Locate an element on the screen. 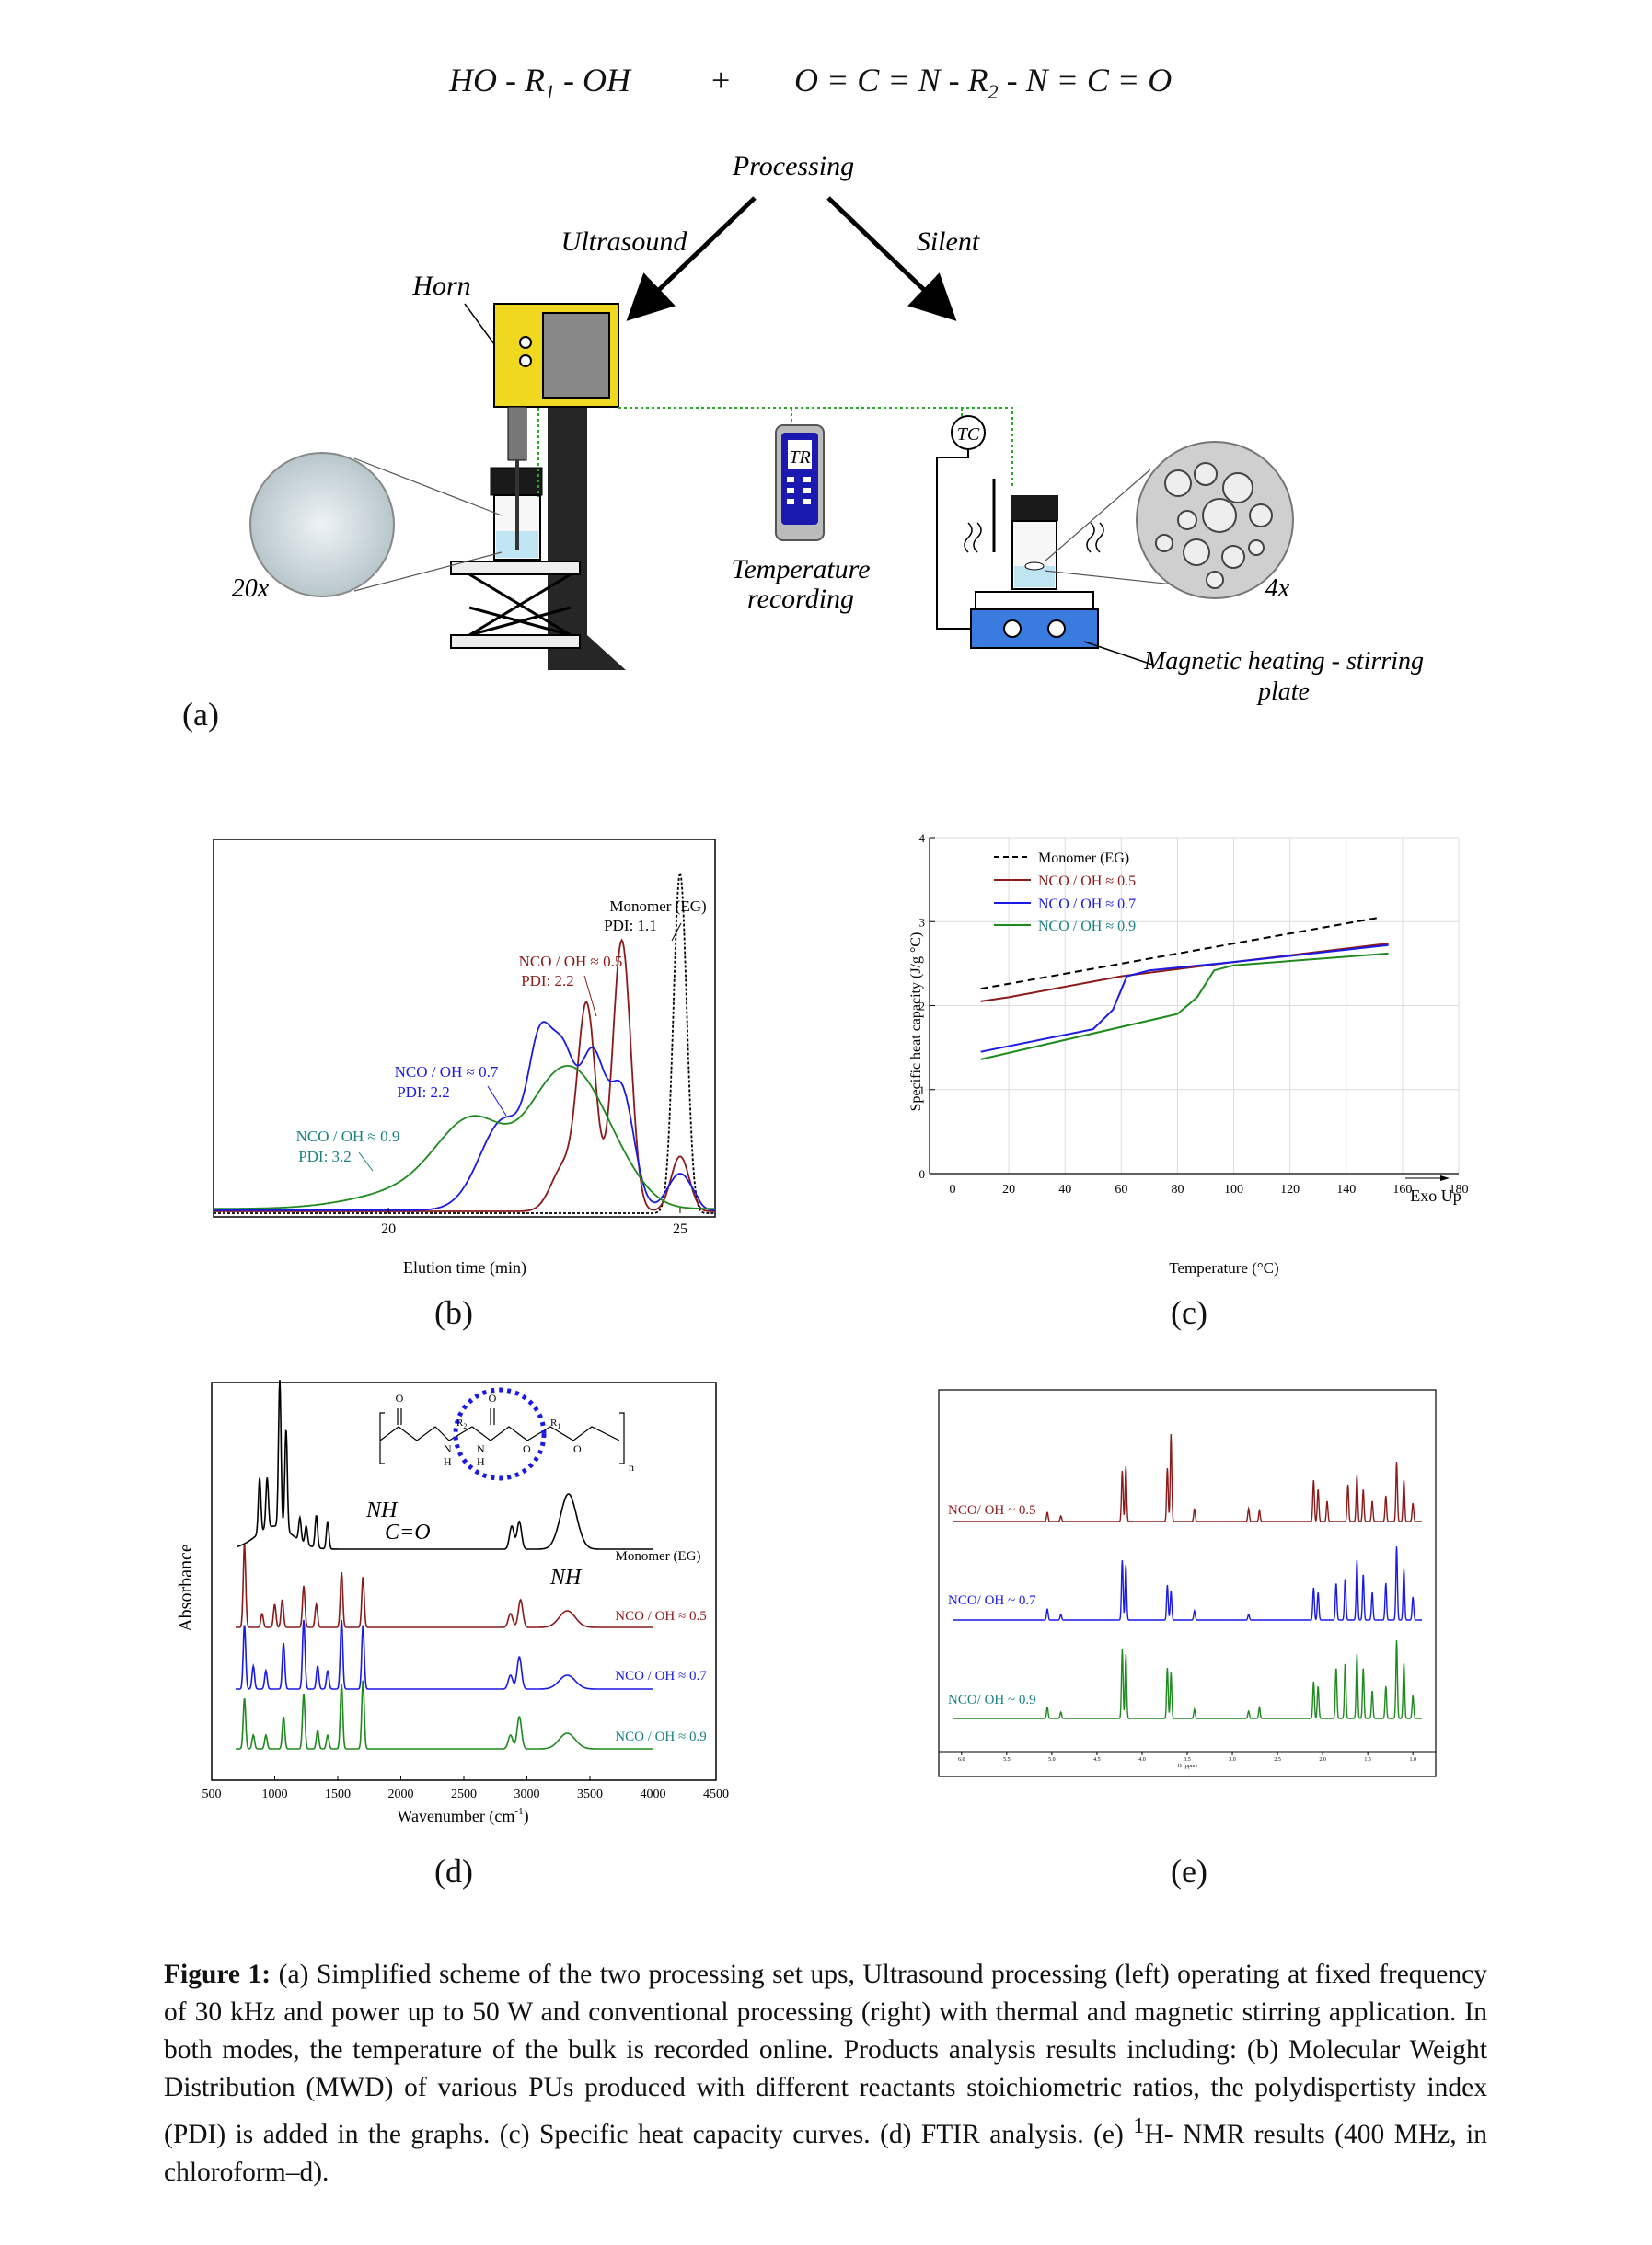 The width and height of the screenshot is (1652, 2245). d-label-09: NCO / OH ≈ 0.9 is located at coordinates (661, 1737).